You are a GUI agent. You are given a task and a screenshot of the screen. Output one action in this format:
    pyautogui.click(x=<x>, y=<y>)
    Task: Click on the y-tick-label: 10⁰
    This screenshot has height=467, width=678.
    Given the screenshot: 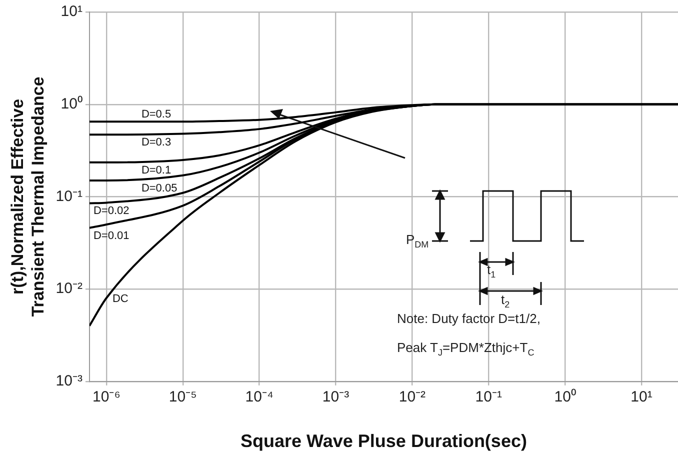 What is the action you would take?
    pyautogui.click(x=71, y=103)
    